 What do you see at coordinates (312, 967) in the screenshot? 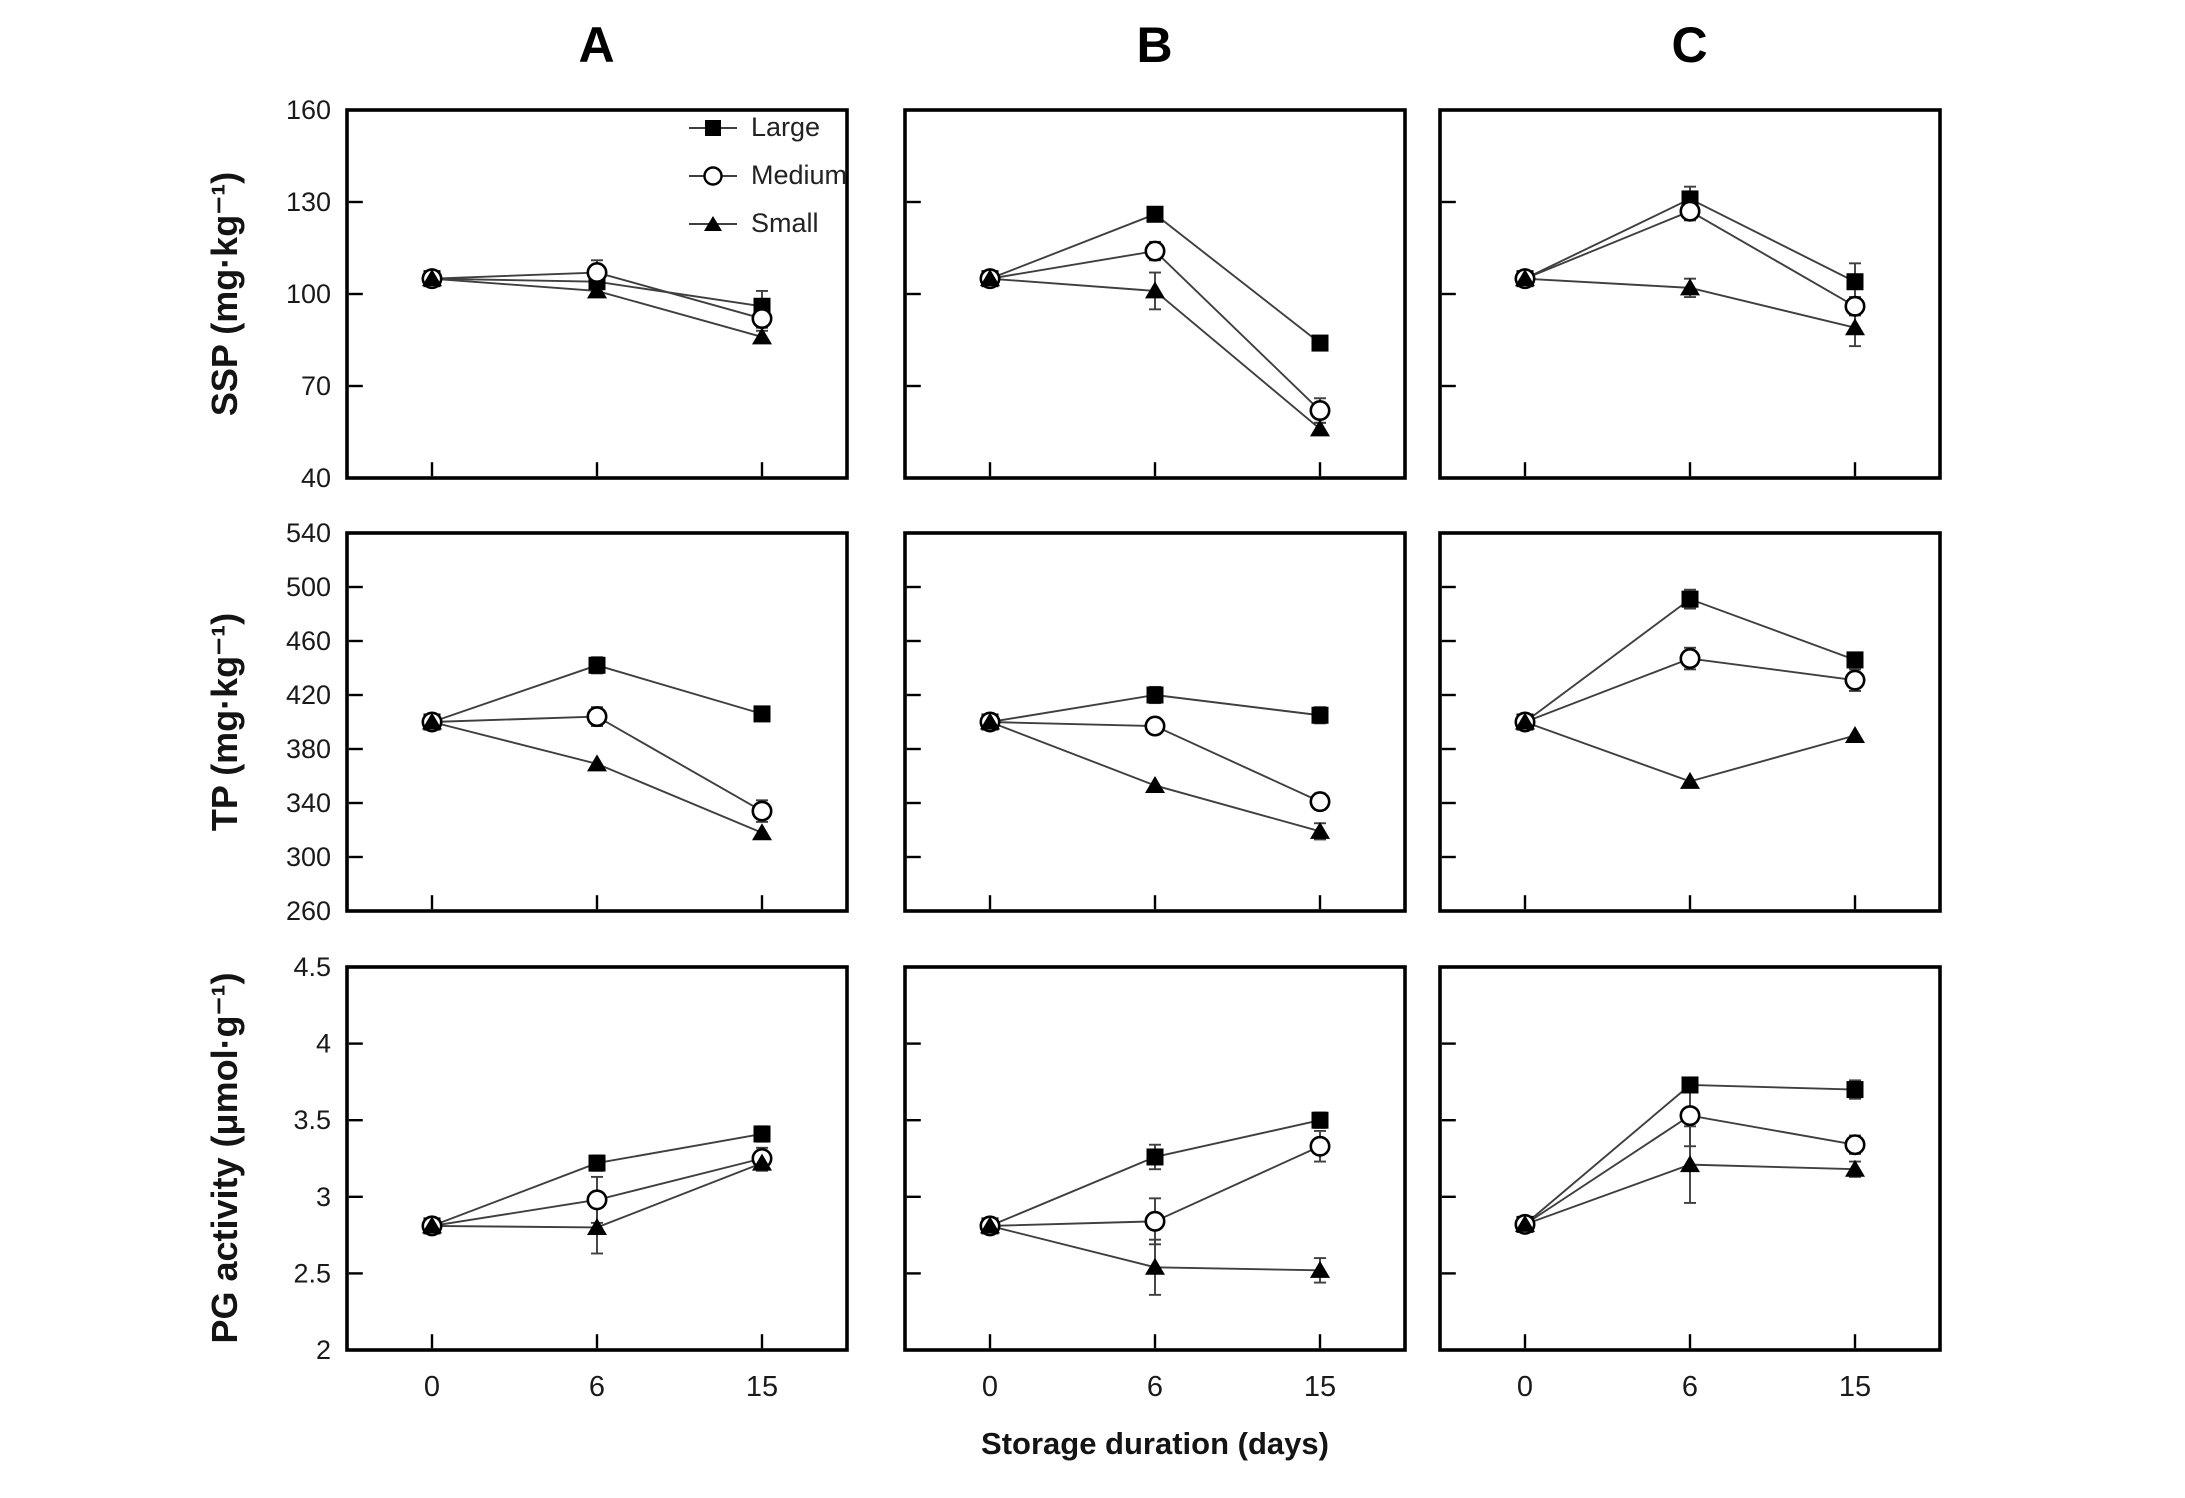
I see `svg-text: 4.5` at bounding box center [312, 967].